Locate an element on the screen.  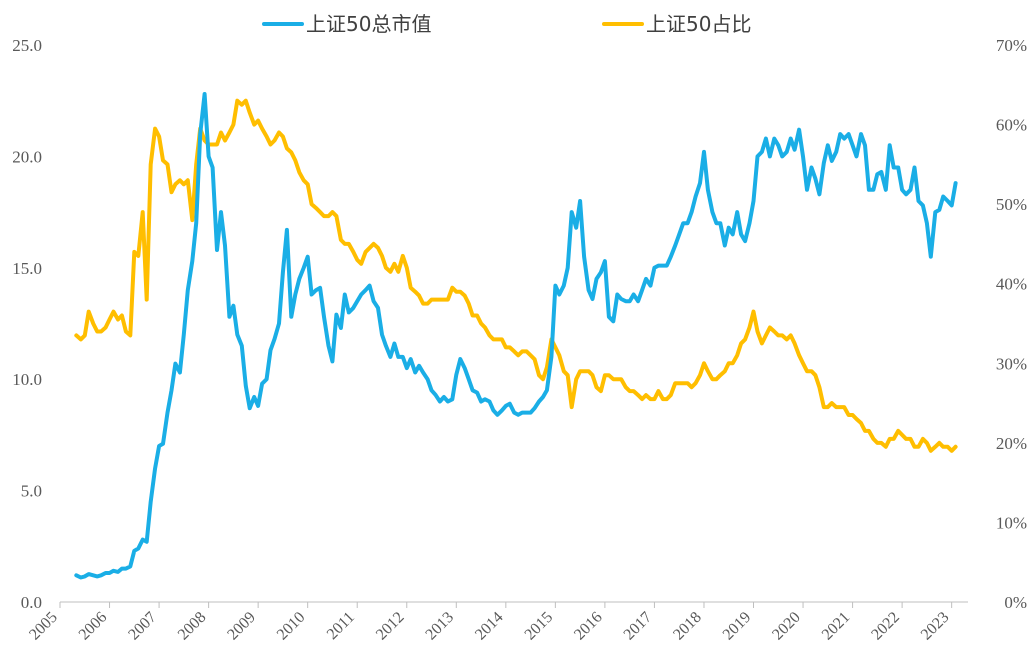
x-tick-label: 2014 is located at coordinates (489, 626).